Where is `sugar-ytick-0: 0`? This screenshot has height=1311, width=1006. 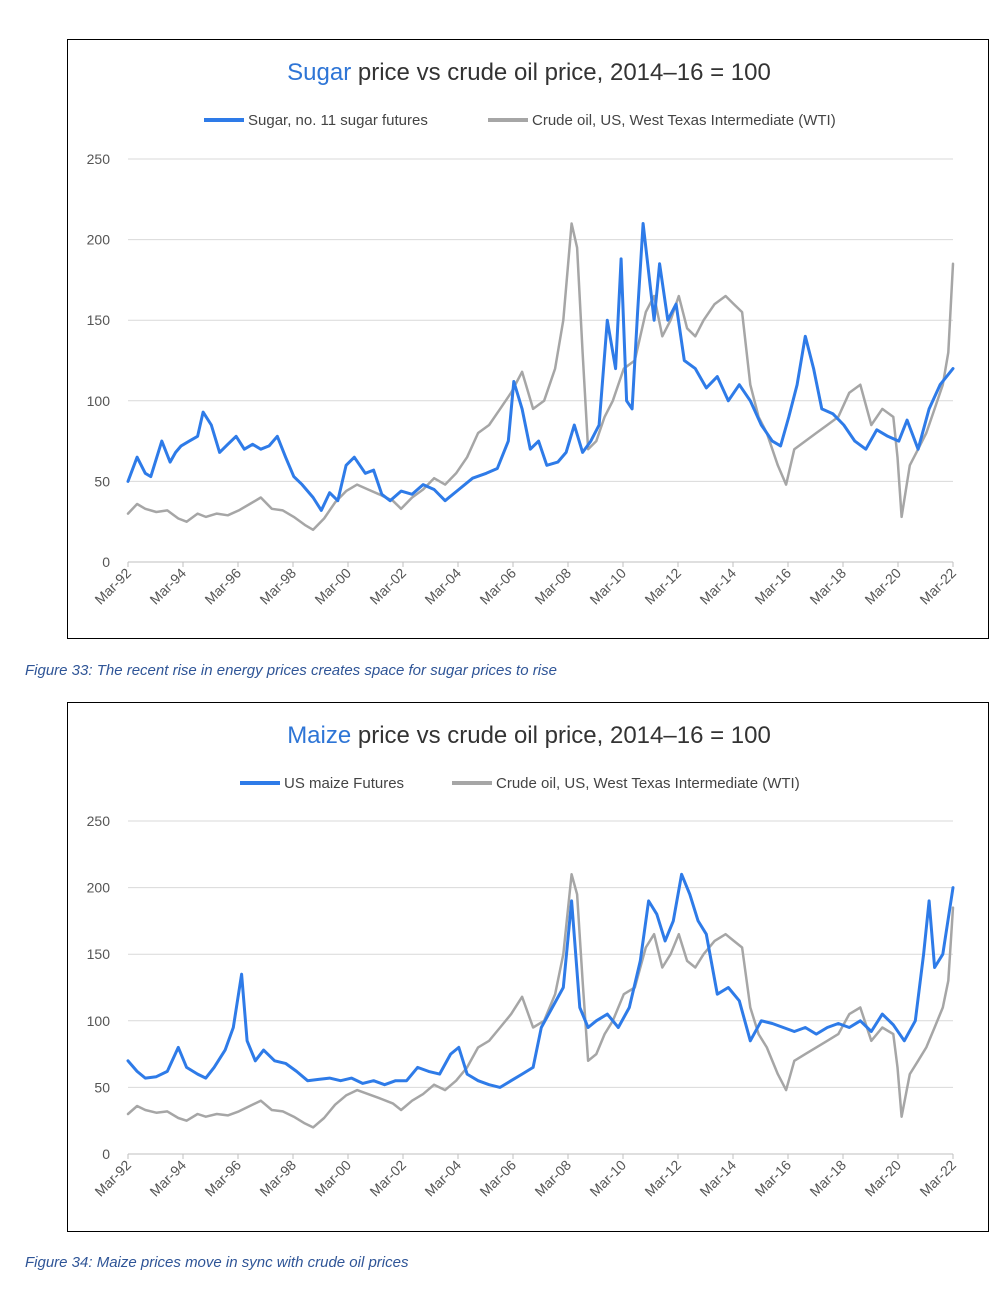 sugar-ytick-0: 0 is located at coordinates (106, 562).